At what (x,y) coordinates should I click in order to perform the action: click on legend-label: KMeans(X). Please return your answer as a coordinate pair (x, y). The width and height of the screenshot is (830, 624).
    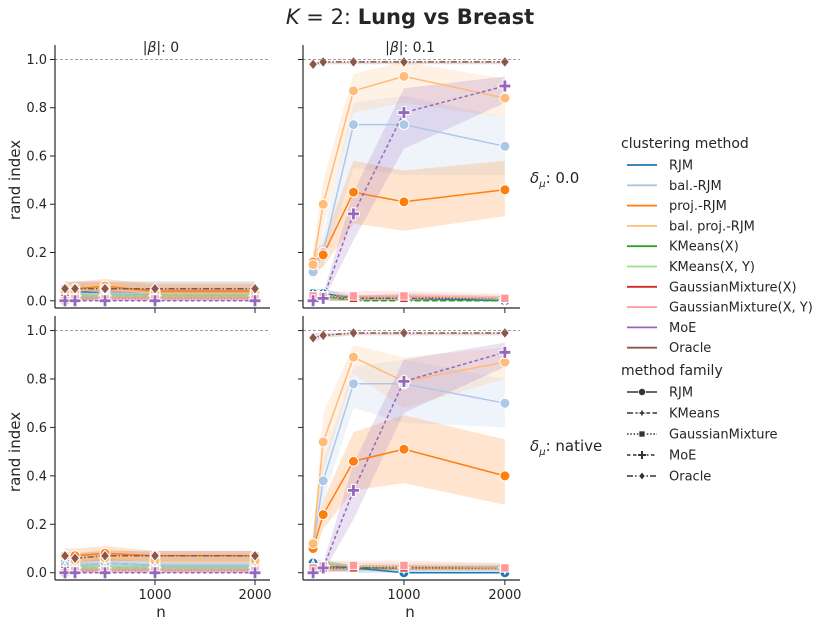
    Looking at the image, I should click on (704, 247).